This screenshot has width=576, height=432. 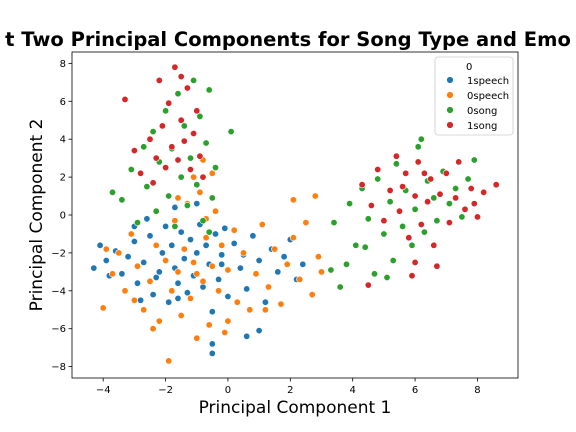 I want to click on y-tick-label: −2, so click(x=58, y=253).